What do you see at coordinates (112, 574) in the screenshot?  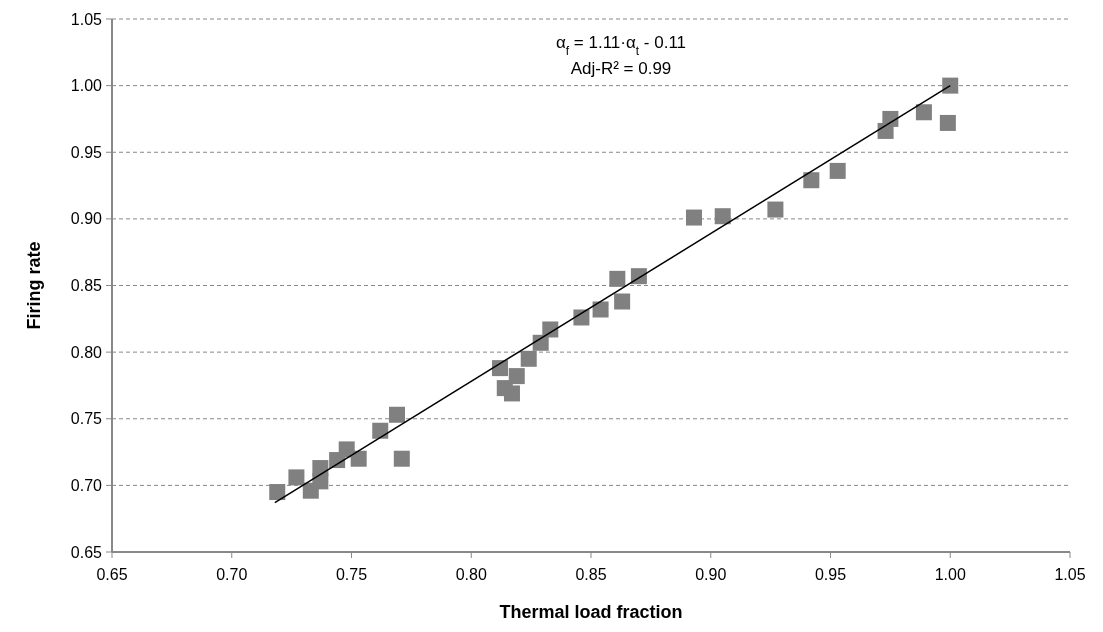 I see `x-tick-label: 0.65` at bounding box center [112, 574].